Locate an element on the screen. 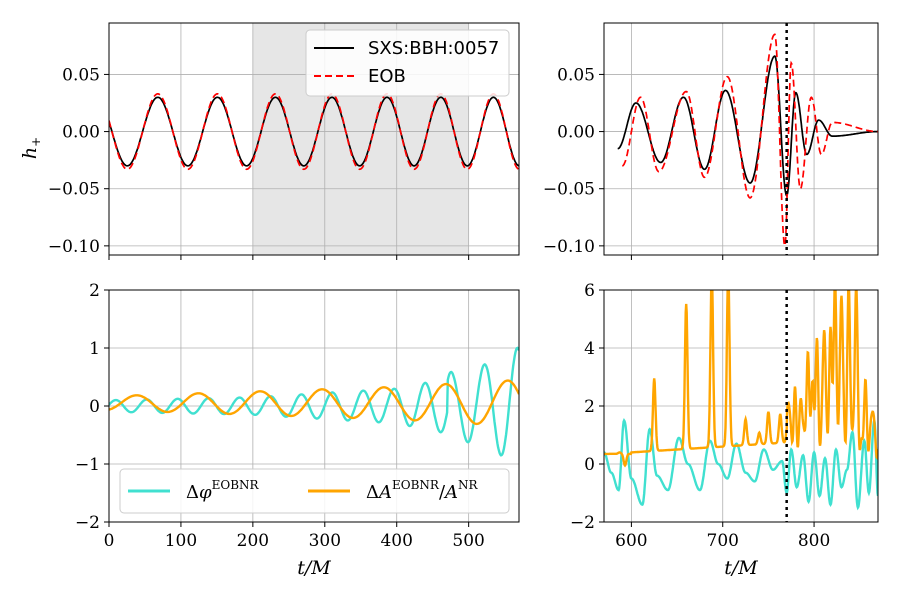 This screenshot has height=600, width=900. x-tick-label: 400 is located at coordinates (396, 541).